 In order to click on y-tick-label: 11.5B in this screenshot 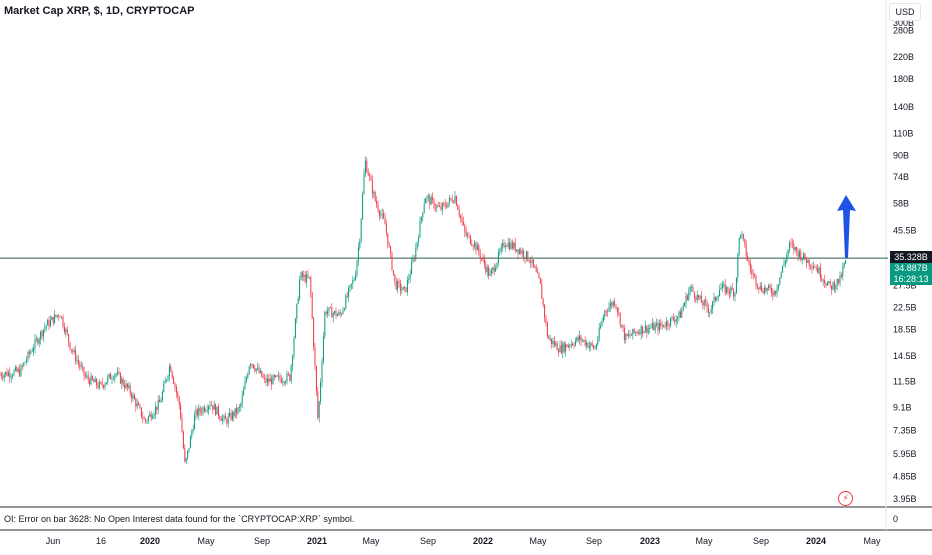, I will do `click(904, 382)`.